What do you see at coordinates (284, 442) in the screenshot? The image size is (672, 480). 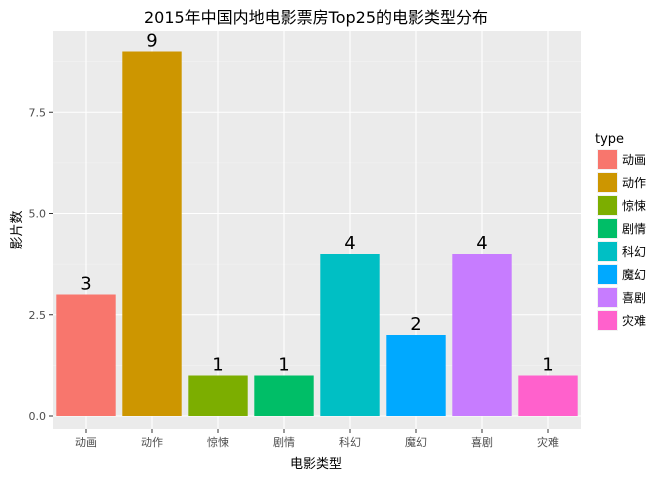 I see `x-tick-label: 剧情` at bounding box center [284, 442].